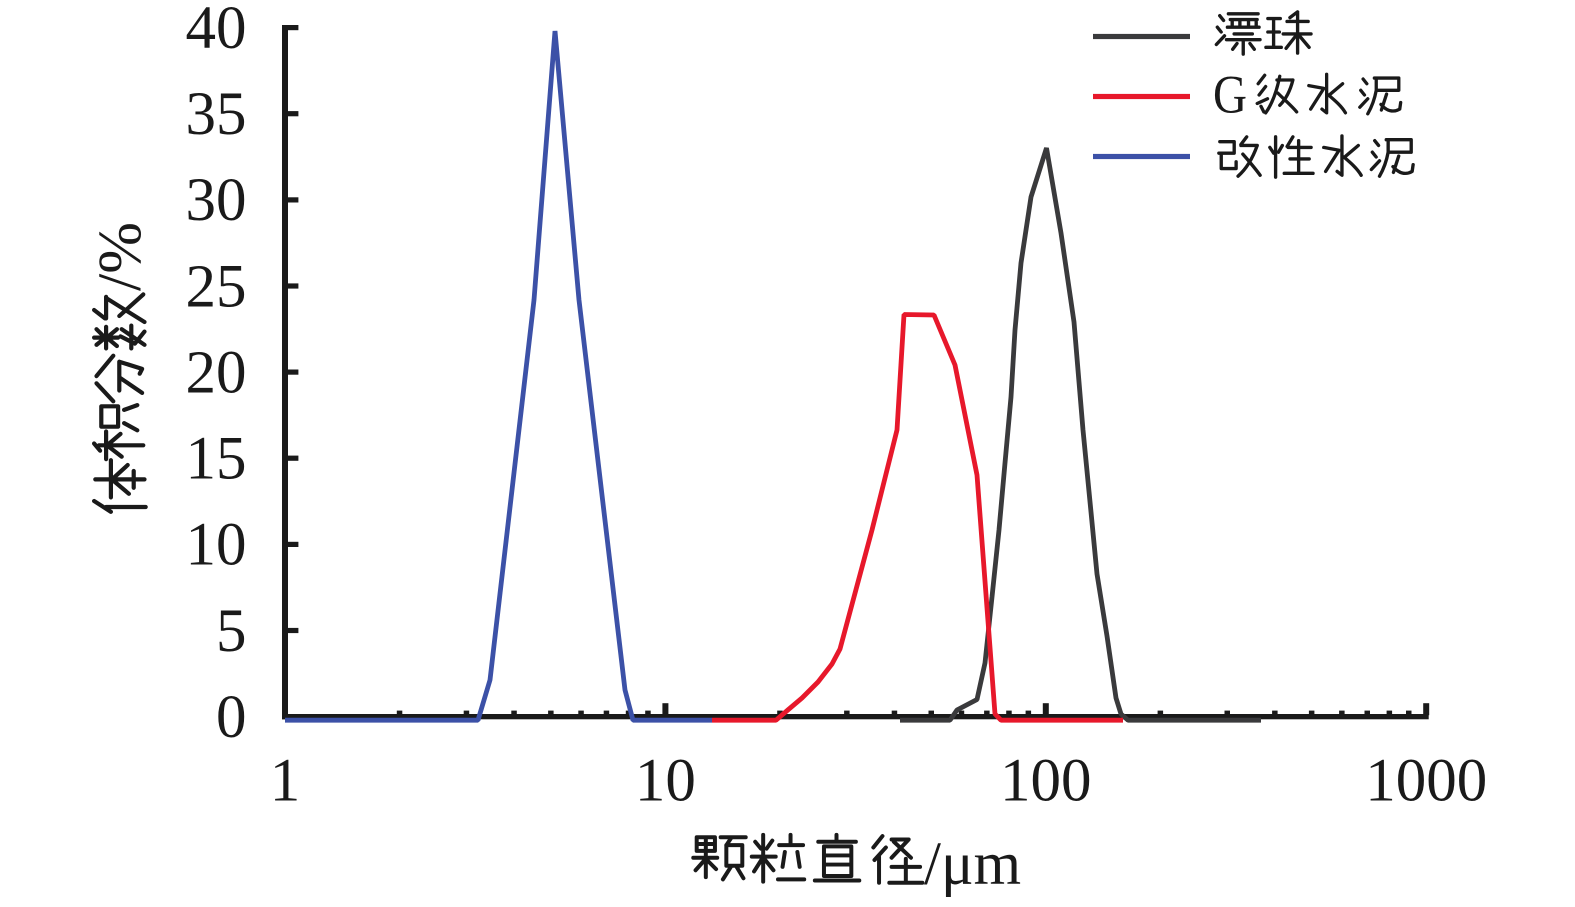  I want to click on svg-text: G, so click(1230, 95).